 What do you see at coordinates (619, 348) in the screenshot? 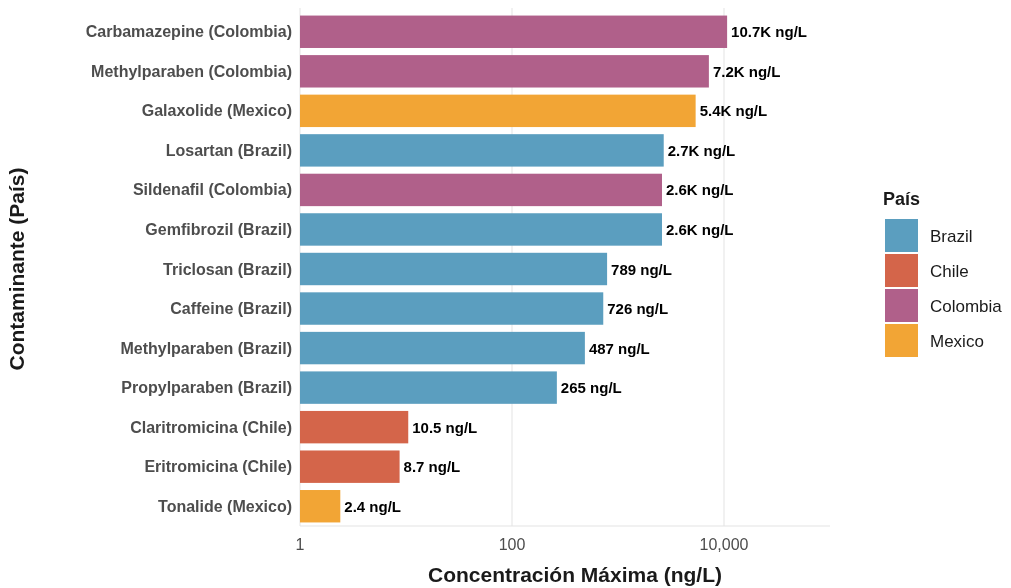
I see `data-label: 487 ng/L` at bounding box center [619, 348].